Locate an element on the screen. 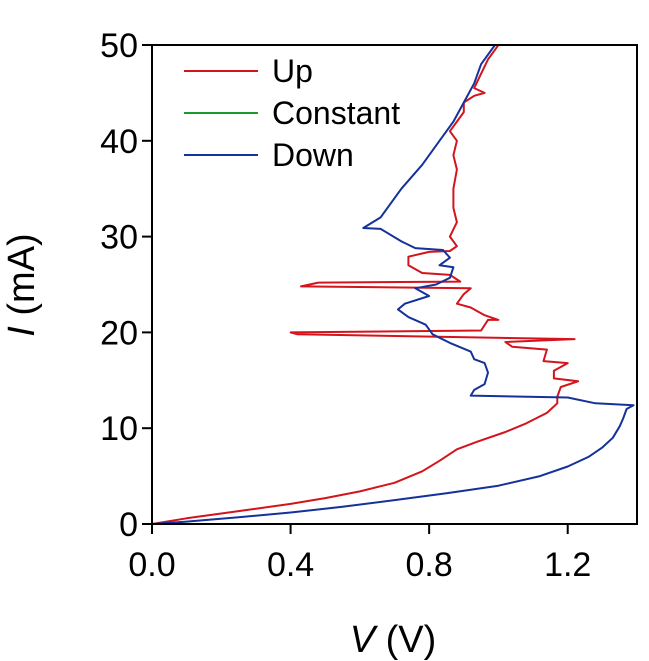 This screenshot has height=661, width=649. y-axis-unit: (mA) is located at coordinates (22, 279).